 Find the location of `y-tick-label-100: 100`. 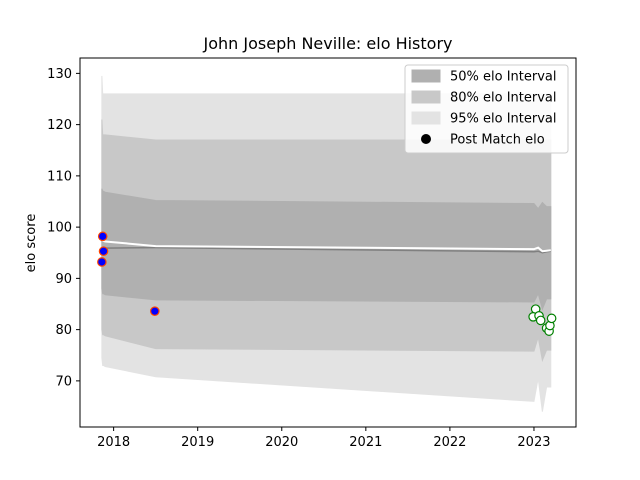

y-tick-label-100: 100 is located at coordinates (59, 228).